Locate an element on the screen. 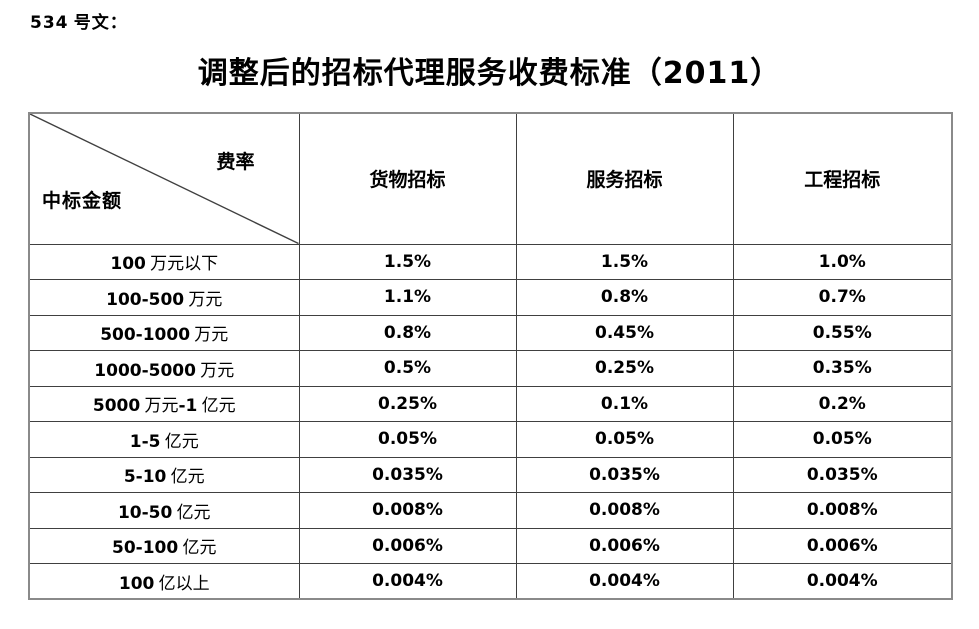  rate-value: 1.0% is located at coordinates (842, 261).